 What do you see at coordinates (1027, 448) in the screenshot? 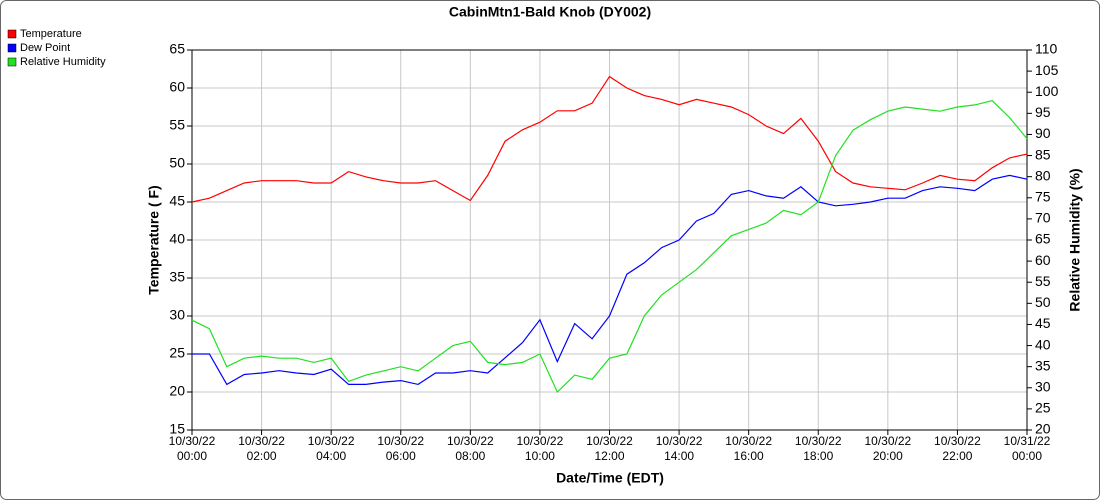
I see `x-tick-label: 10/31/22 00:00` at bounding box center [1027, 448].